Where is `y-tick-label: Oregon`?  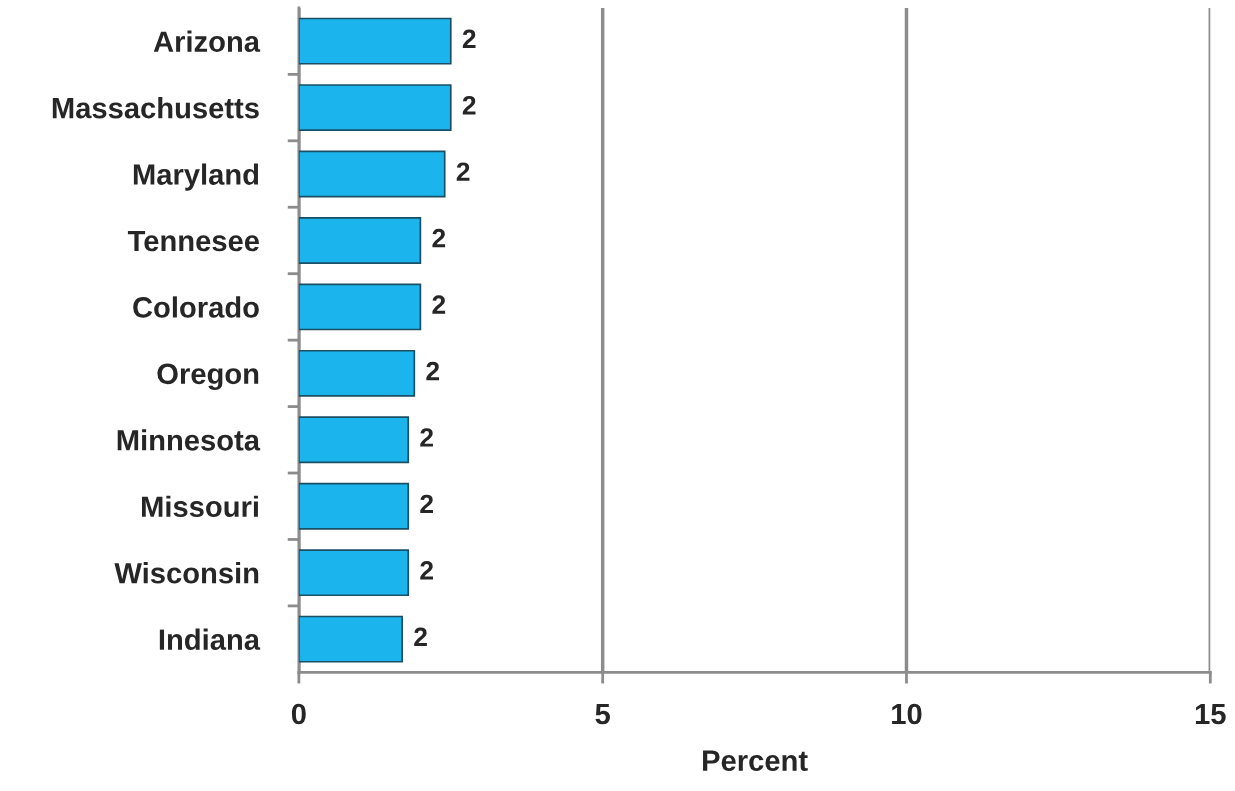
y-tick-label: Oregon is located at coordinates (208, 377).